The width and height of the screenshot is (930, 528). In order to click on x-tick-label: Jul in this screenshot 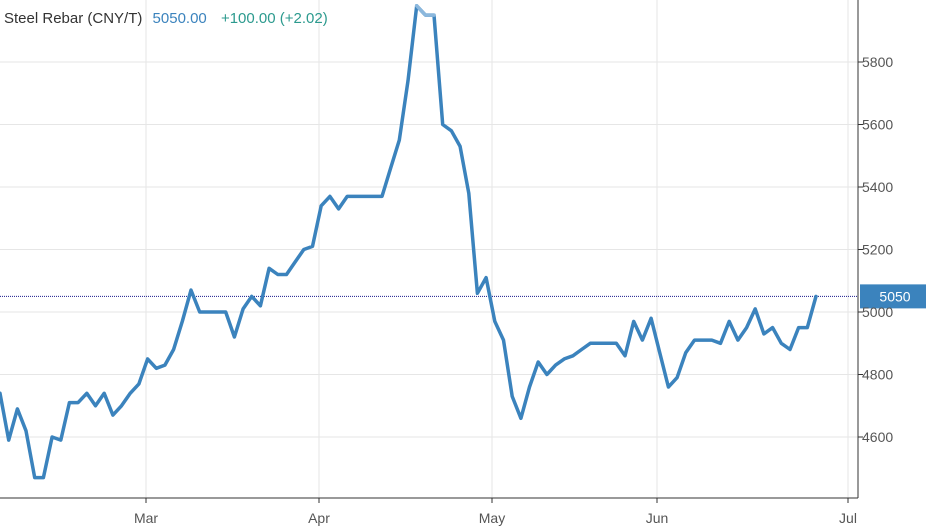, I will do `click(848, 518)`.